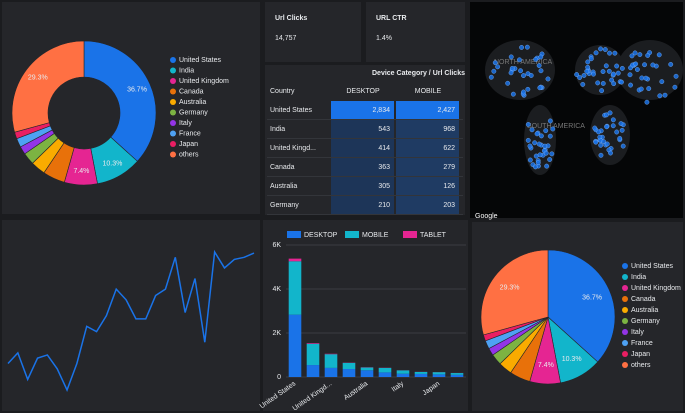 The image size is (685, 413). What do you see at coordinates (384, 129) in the screenshot?
I see `cell: 543` at bounding box center [384, 129].